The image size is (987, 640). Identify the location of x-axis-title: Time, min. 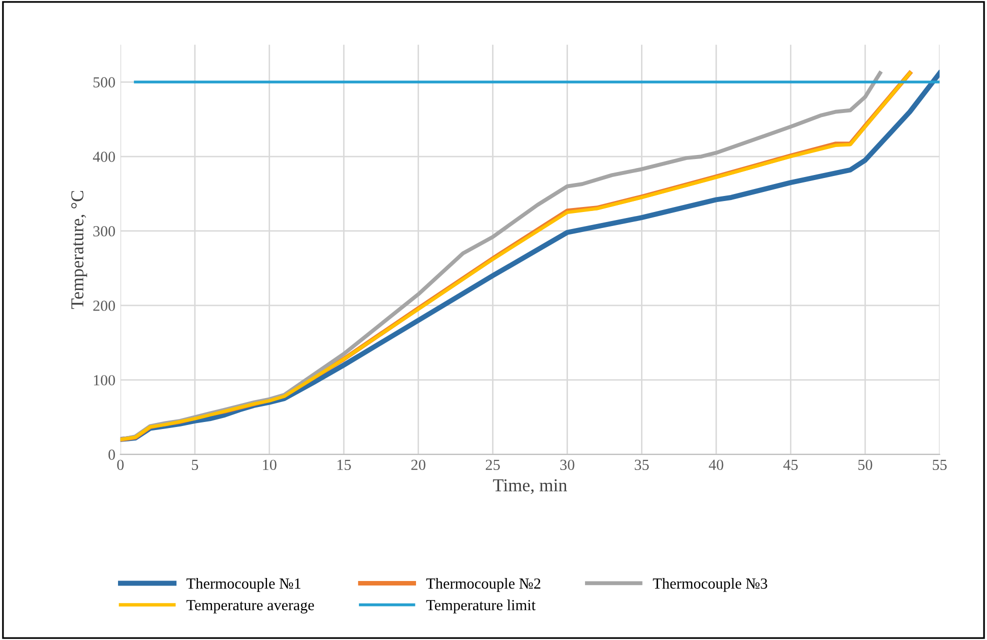
(530, 486).